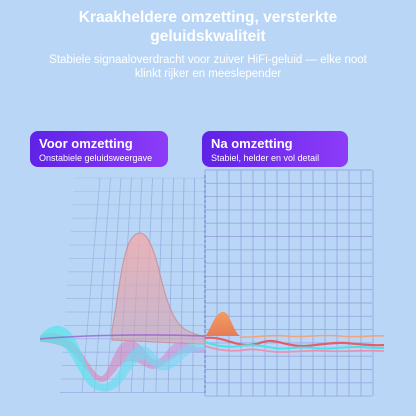  I want to click on wave-before-cyan, so click(122, 358).